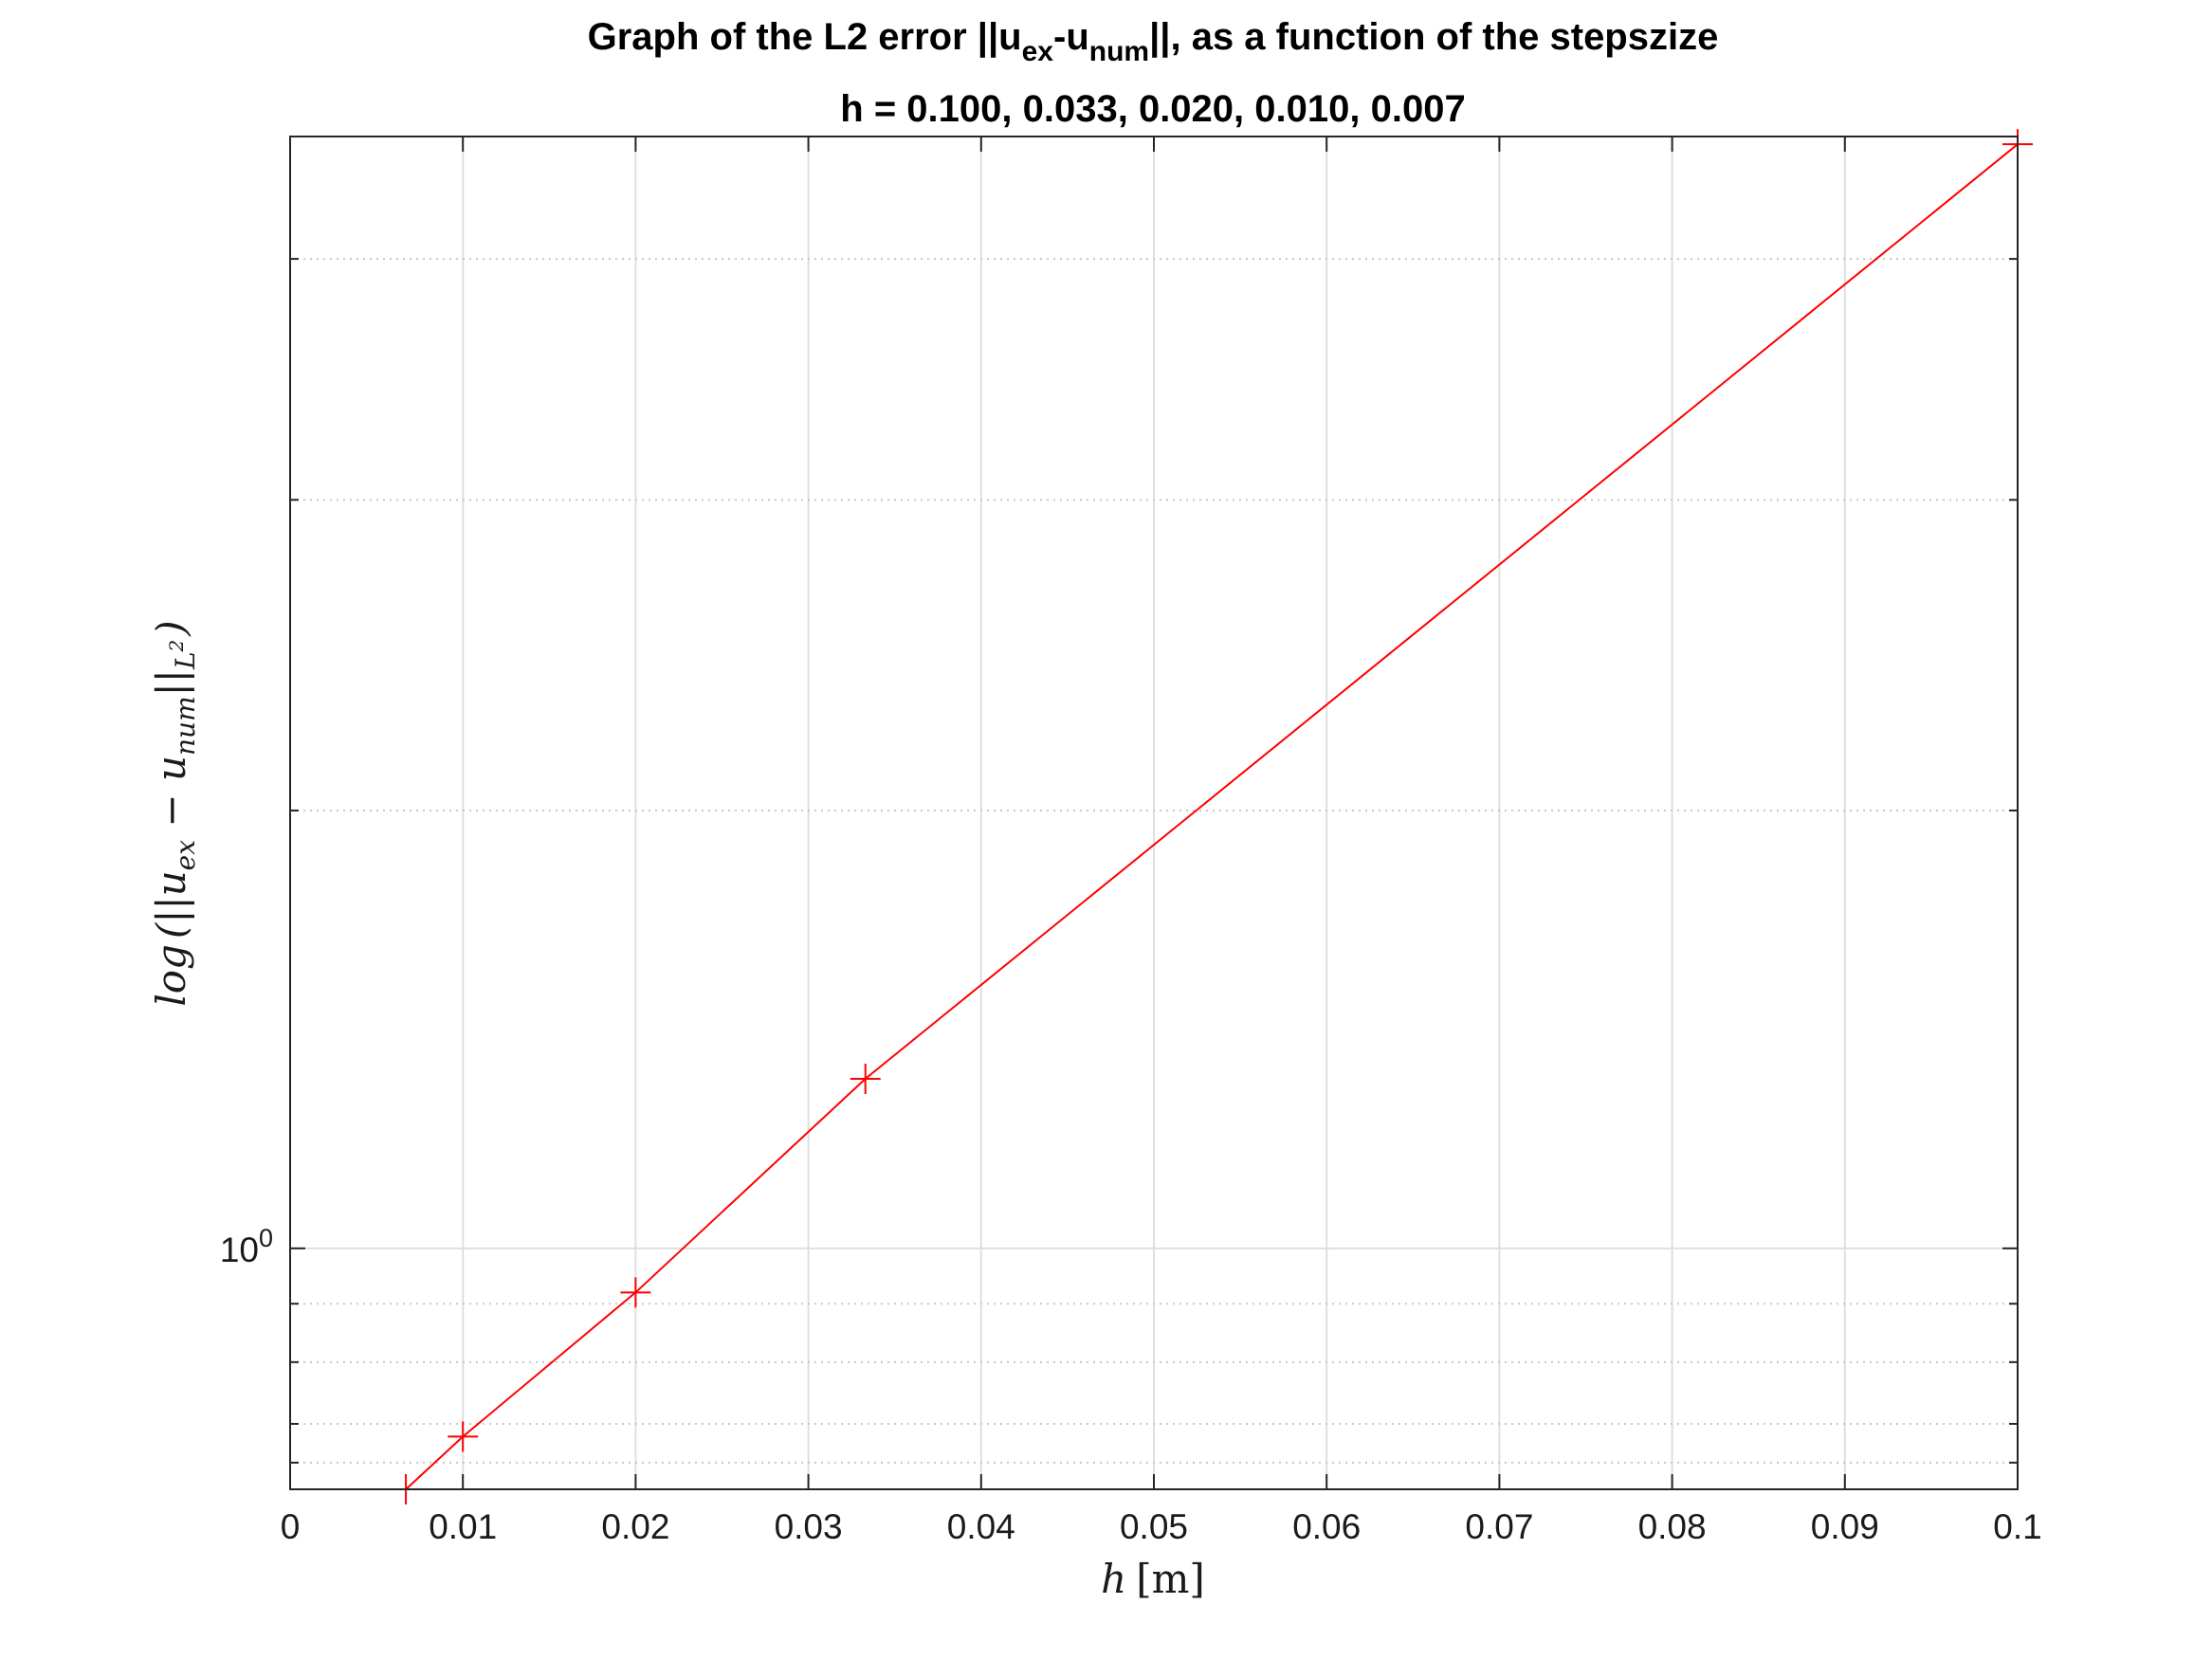 This screenshot has width=2212, height=1659. Describe the element at coordinates (185, 660) in the screenshot. I see `y-axis-label-sub-L: L` at that location.